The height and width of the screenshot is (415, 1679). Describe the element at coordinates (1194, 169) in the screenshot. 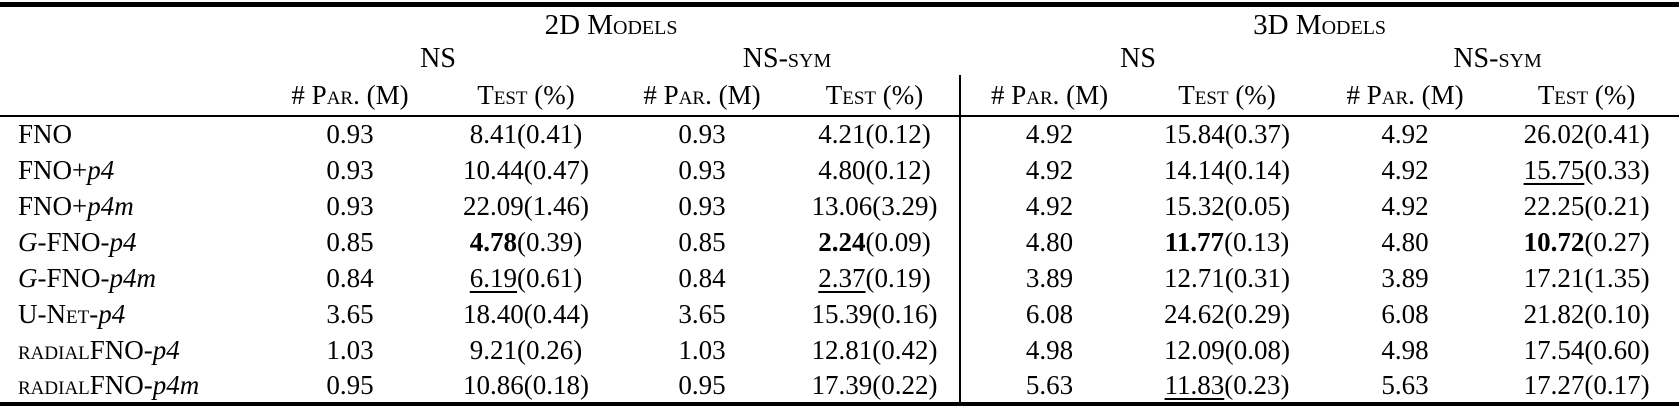

I see `test-mean: 14.14` at that location.